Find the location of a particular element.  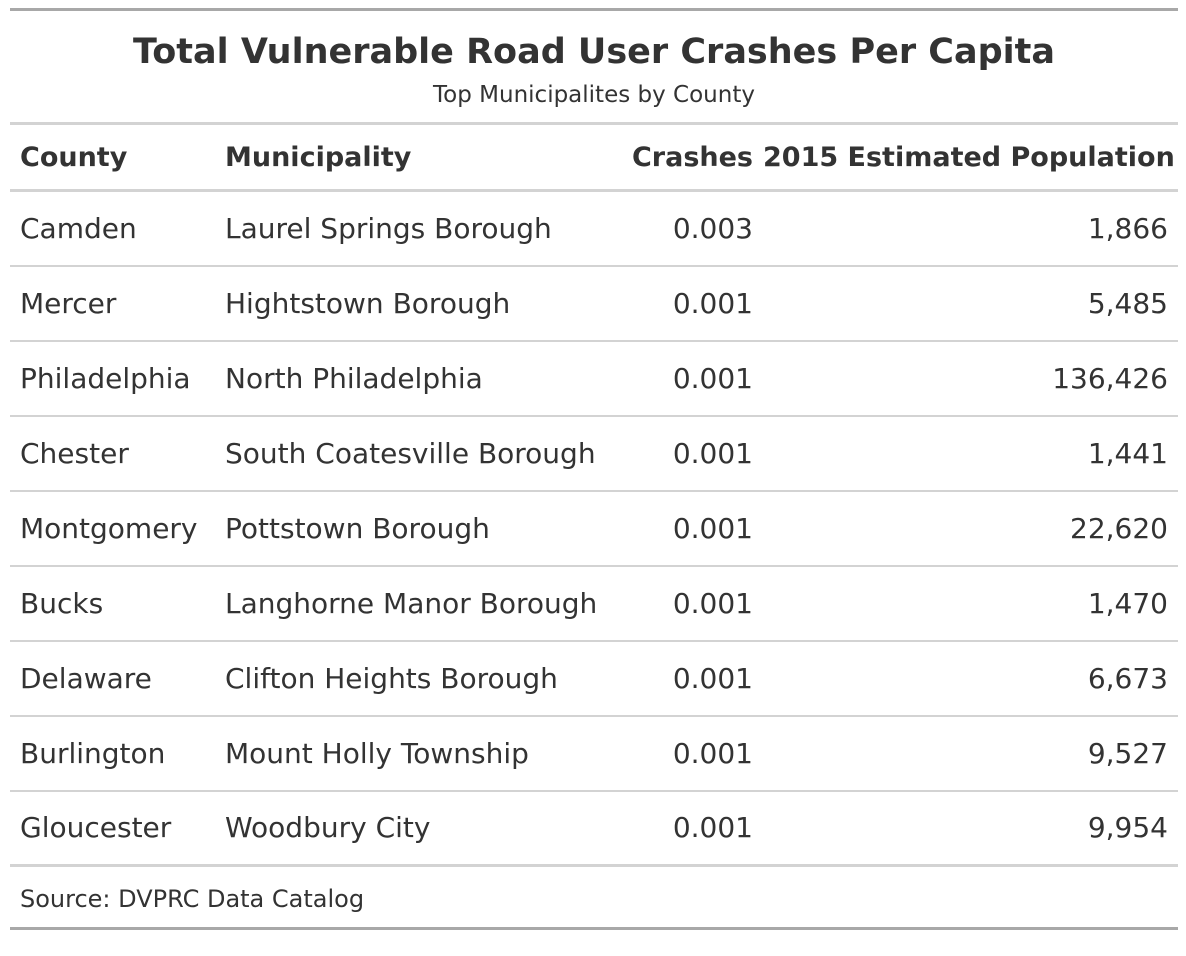

cell-municipality: South Coatesville Borough is located at coordinates (415, 453).